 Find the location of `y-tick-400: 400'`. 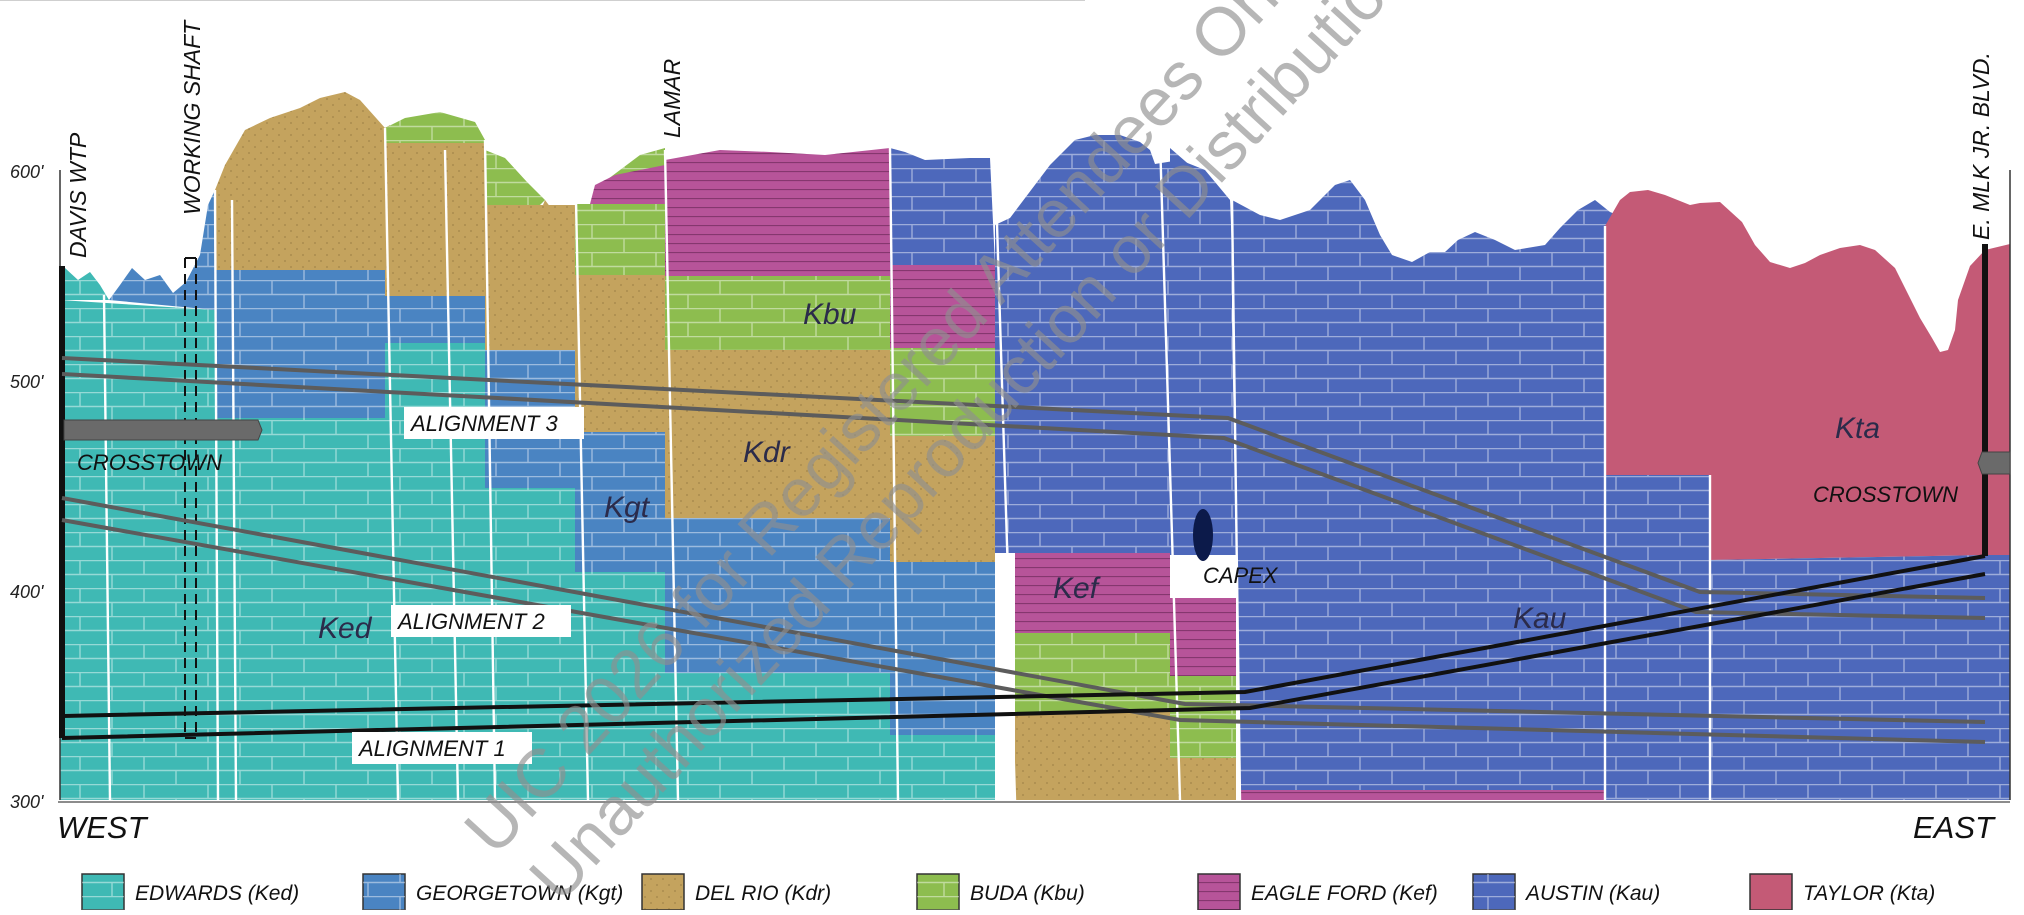

y-tick-400: 400' is located at coordinates (27, 592).